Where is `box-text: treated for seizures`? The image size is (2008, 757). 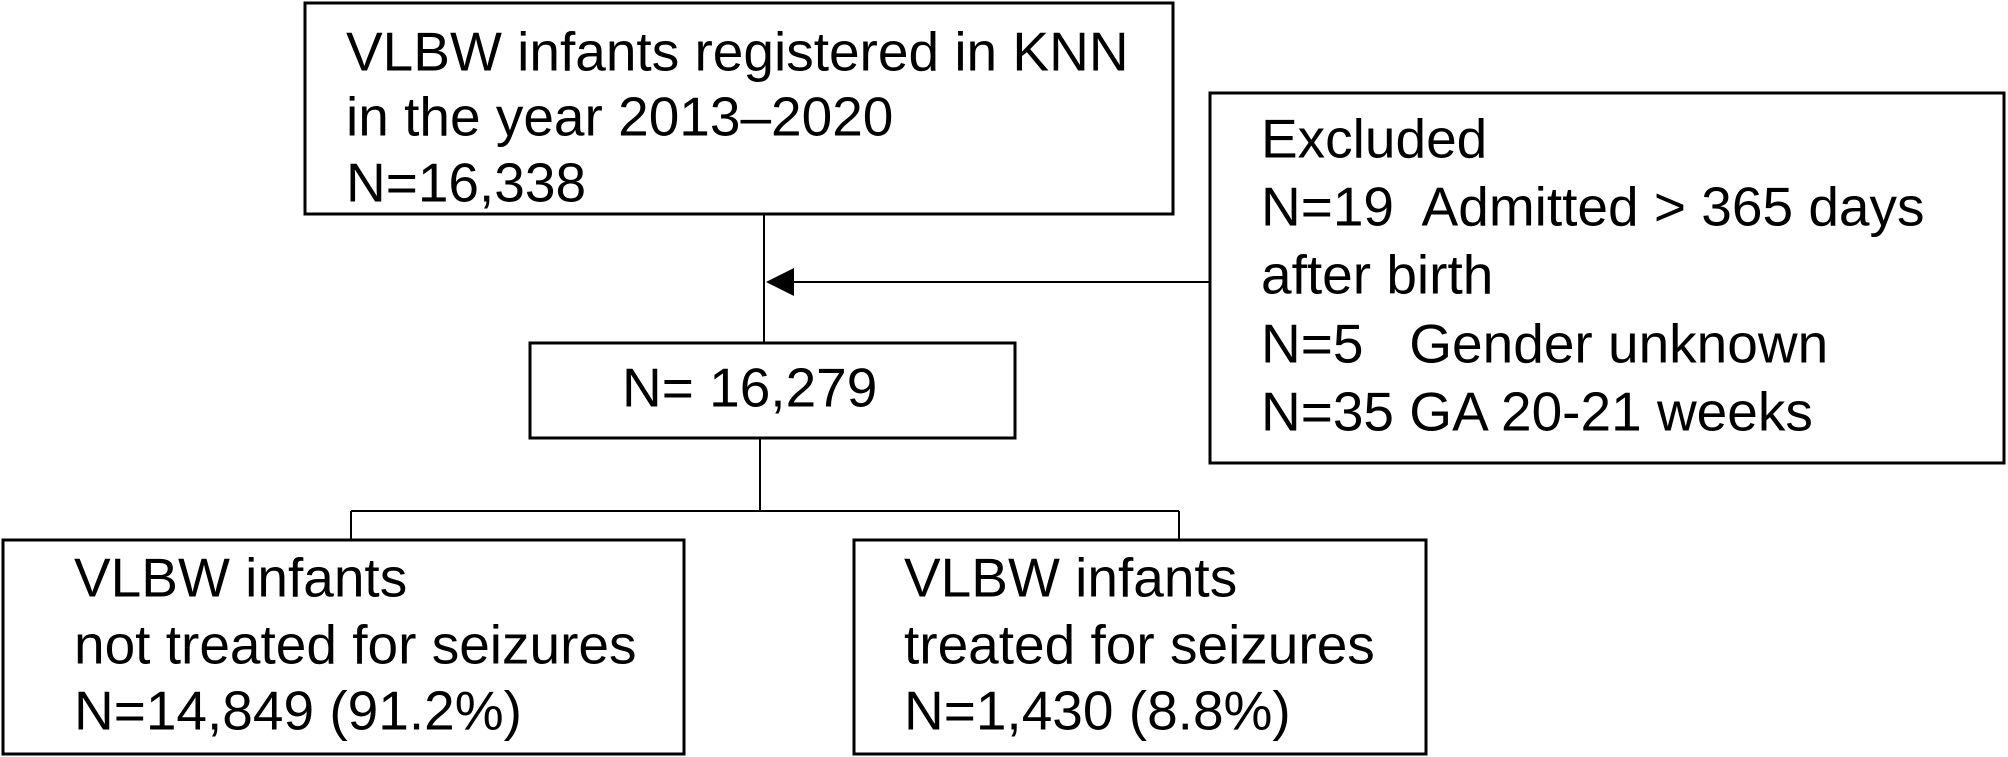 box-text: treated for seizures is located at coordinates (1139, 645).